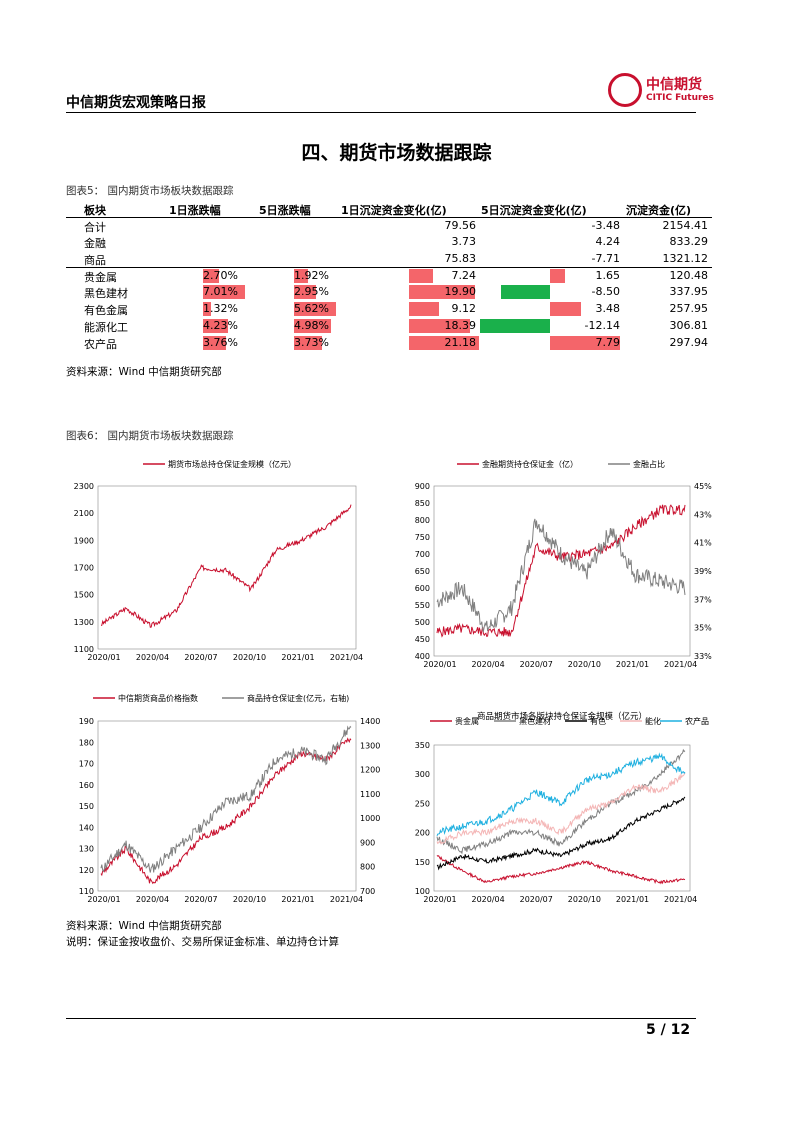 The height and width of the screenshot is (1122, 793). What do you see at coordinates (84, 622) in the screenshot?
I see `y-tick-label: 1300` at bounding box center [84, 622].